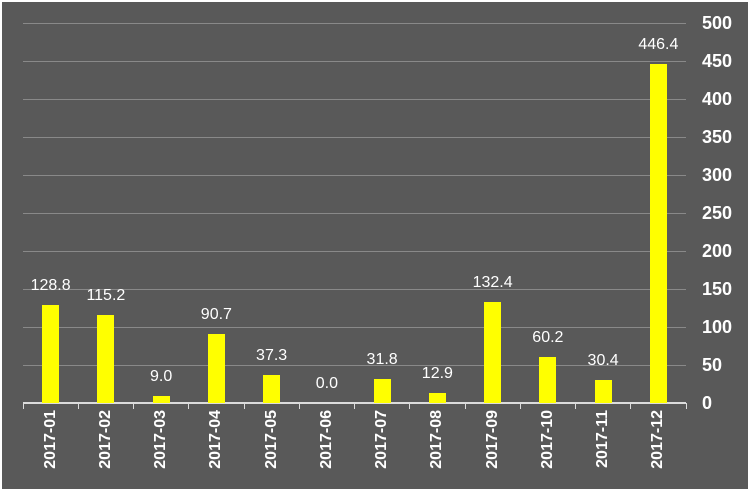 The width and height of the screenshot is (750, 491). What do you see at coordinates (216, 315) in the screenshot?
I see `value-label-2017-04: 90.7` at bounding box center [216, 315].